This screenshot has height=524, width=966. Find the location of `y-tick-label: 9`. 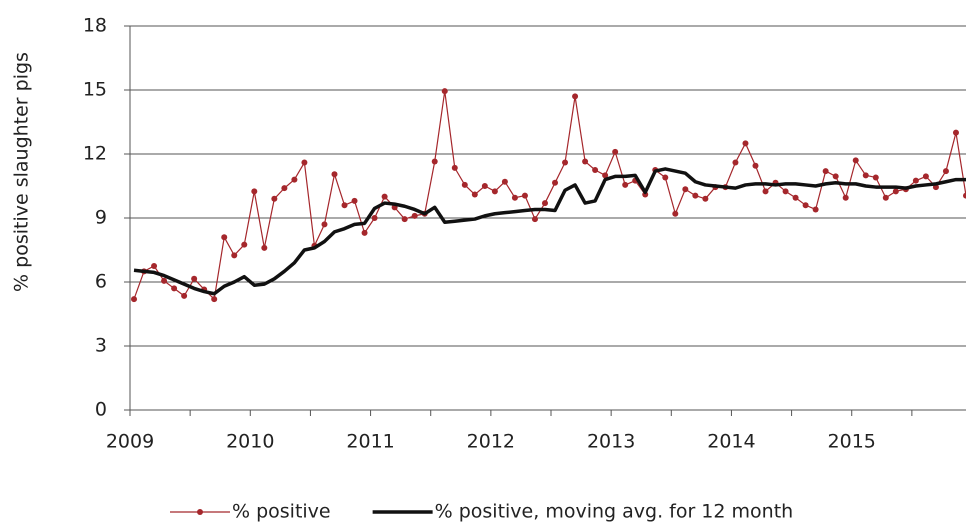

y-tick-label: 9 is located at coordinates (101, 218).